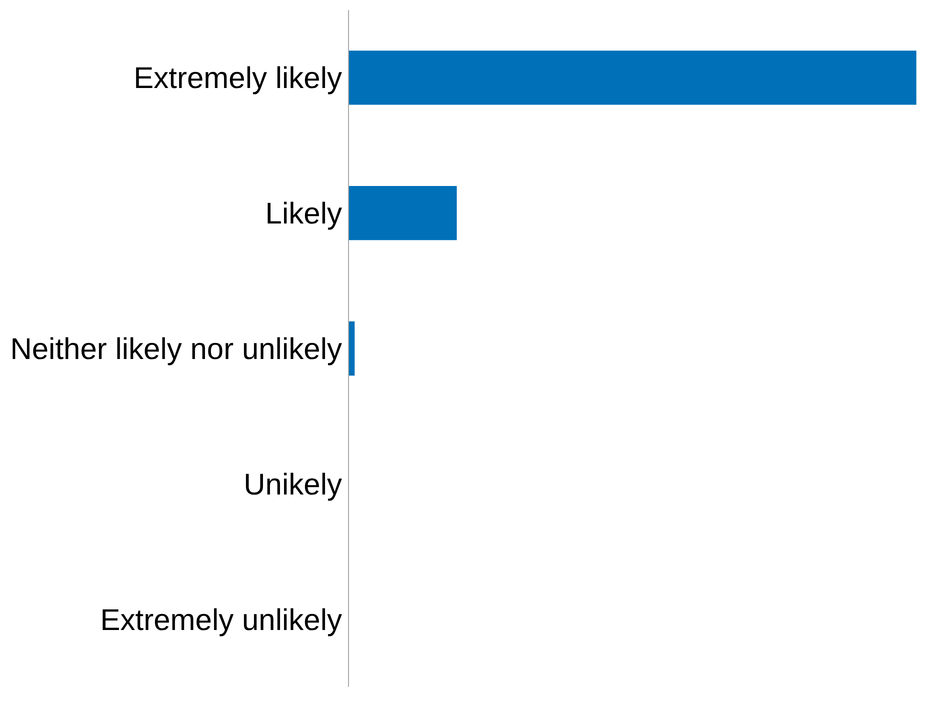 Image resolution: width=932 pixels, height=707 pixels. I want to click on y-tick-label: Likely, so click(303, 214).